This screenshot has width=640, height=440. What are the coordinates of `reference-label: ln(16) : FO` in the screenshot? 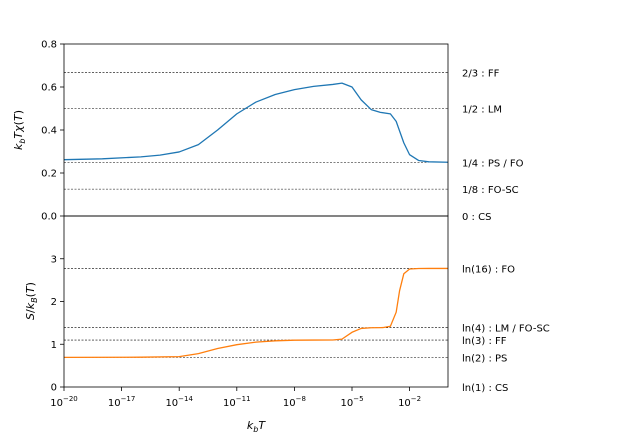 It's located at (488, 269).